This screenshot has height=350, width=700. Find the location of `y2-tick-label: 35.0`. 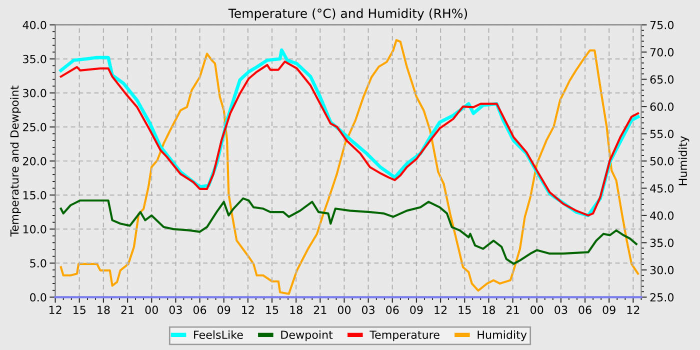

y2-tick-label: 35.0 is located at coordinates (662, 243).